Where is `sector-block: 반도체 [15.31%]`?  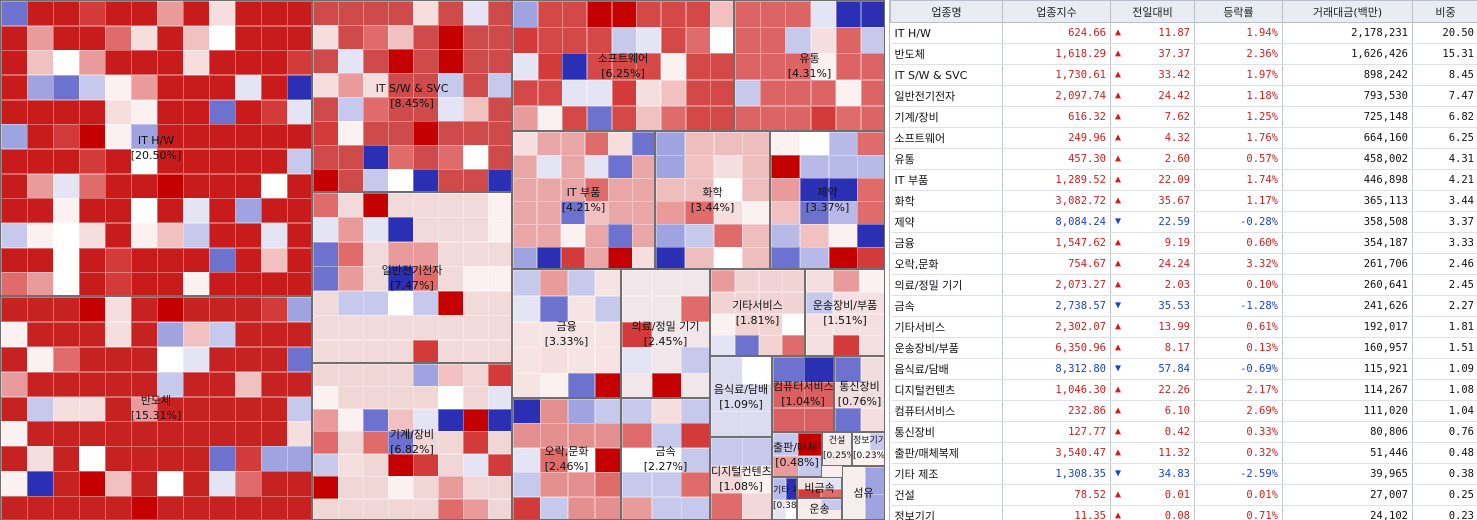
sector-block: 반도체 [15.31%] is located at coordinates (156, 408).